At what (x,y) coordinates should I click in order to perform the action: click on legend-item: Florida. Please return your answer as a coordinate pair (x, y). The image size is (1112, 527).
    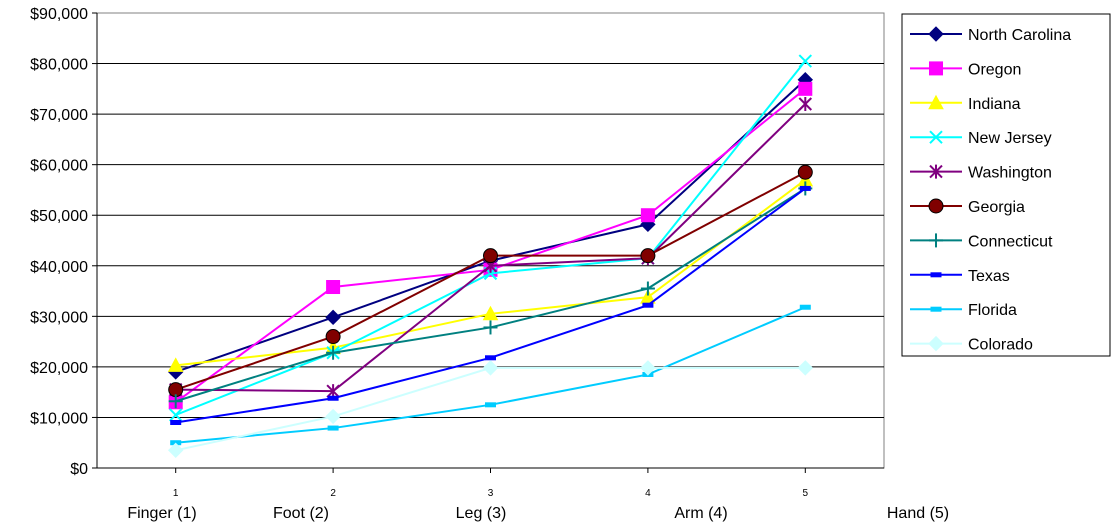
    Looking at the image, I should click on (963, 310).